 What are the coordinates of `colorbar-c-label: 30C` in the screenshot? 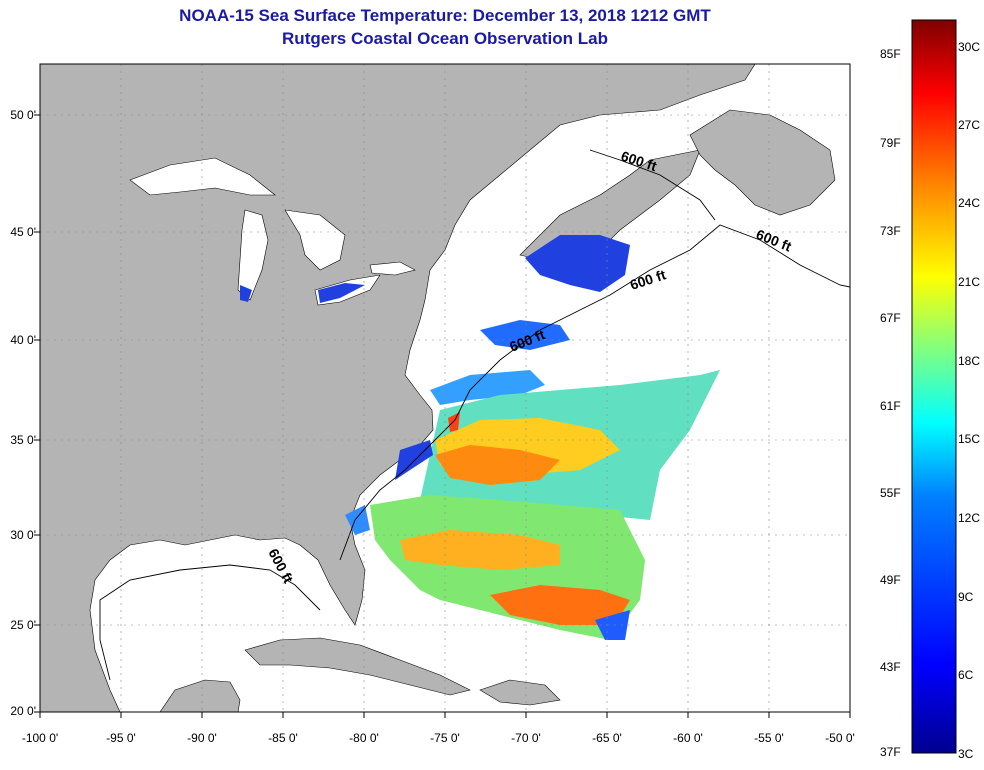 It's located at (969, 47).